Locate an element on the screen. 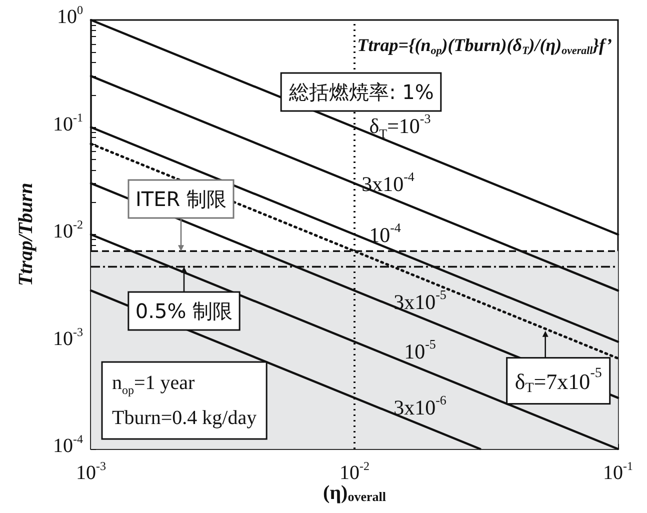 Image resolution: width=647 pixels, height=513 pixels. ref-line-label: 総括燃焼率: 1% is located at coordinates (361, 92).